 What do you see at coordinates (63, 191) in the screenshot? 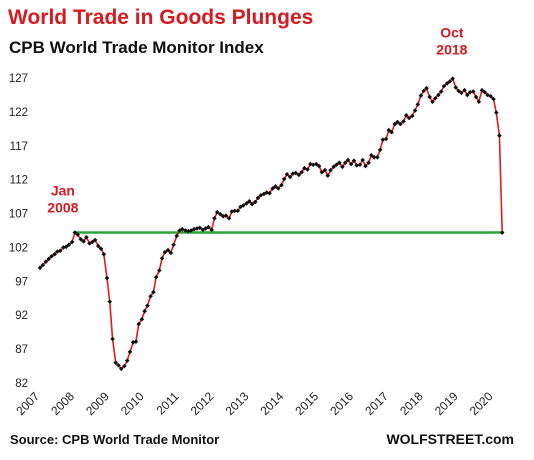
I see `annotation-label: Jan` at bounding box center [63, 191].